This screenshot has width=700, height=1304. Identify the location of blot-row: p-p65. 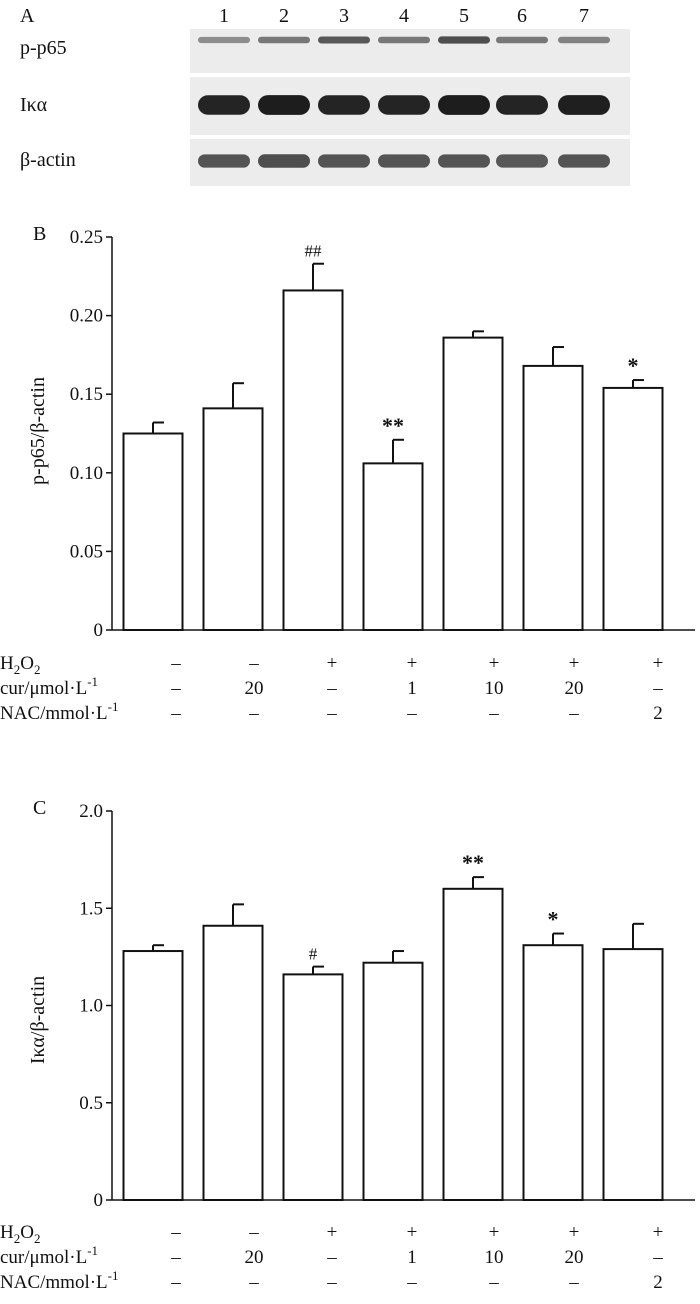
(325, 51).